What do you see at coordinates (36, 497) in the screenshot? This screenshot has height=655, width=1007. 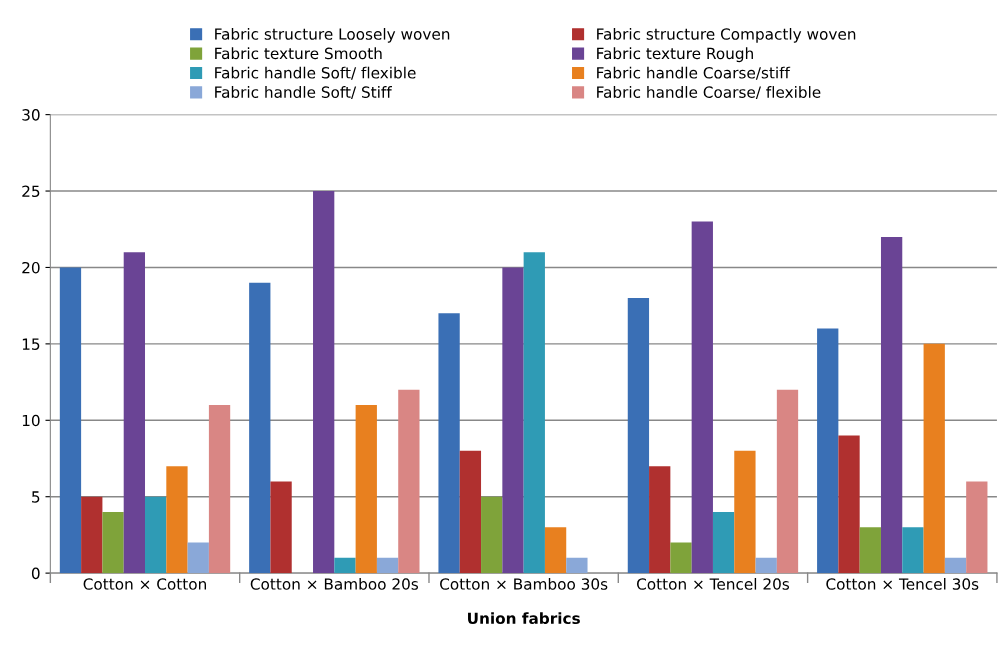 I see `y-tick-label: 5` at bounding box center [36, 497].